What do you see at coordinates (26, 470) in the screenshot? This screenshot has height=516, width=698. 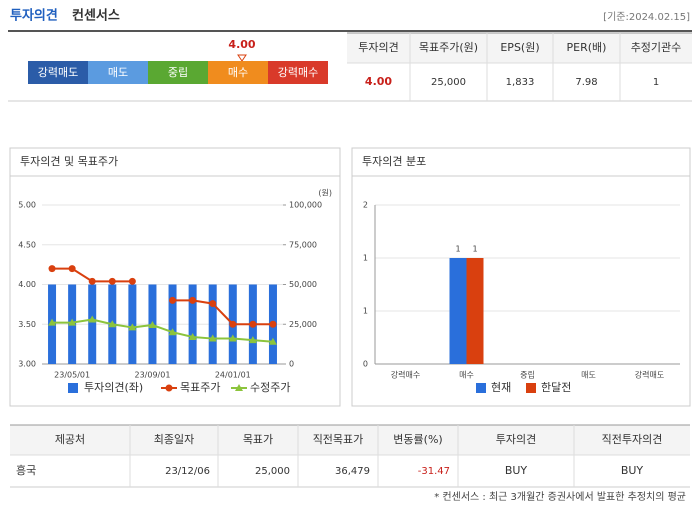 I see `table-cell: 흥국` at bounding box center [26, 470].